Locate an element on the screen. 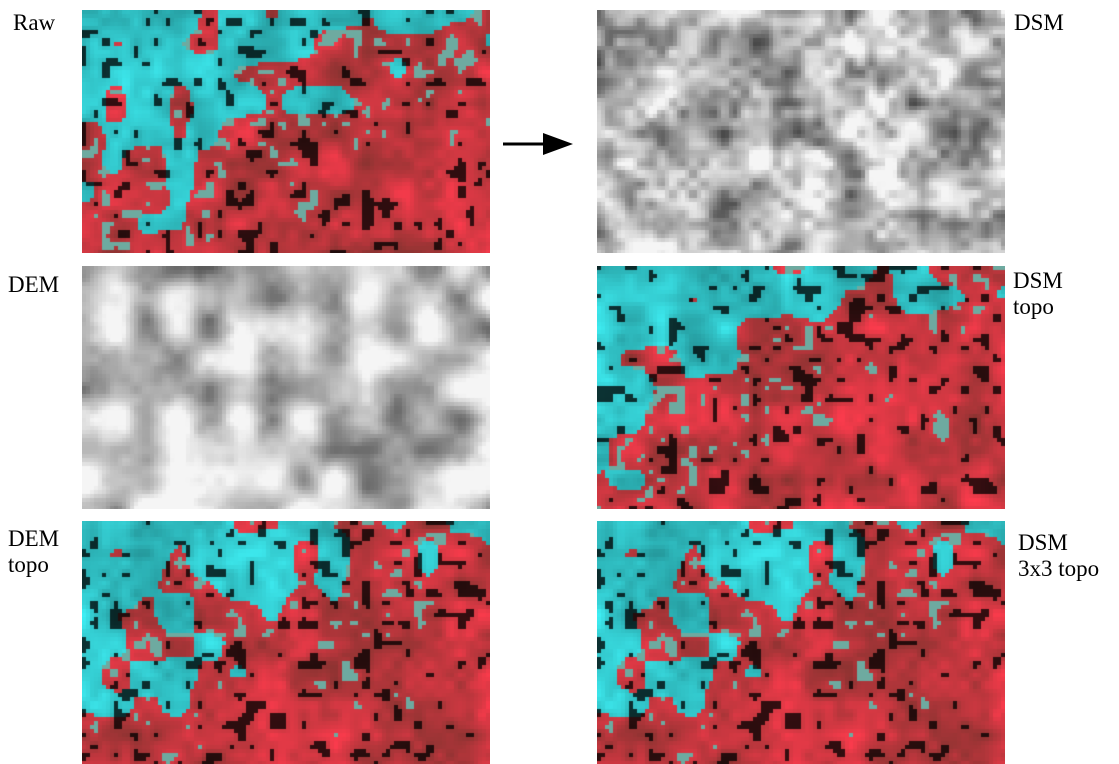  dsm-3x3-topo-image is located at coordinates (801, 642).